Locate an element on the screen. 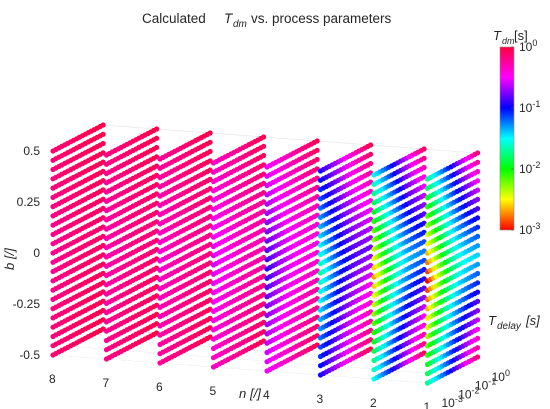  y-tick-label: 10⁻¹ is located at coordinates (485, 385).